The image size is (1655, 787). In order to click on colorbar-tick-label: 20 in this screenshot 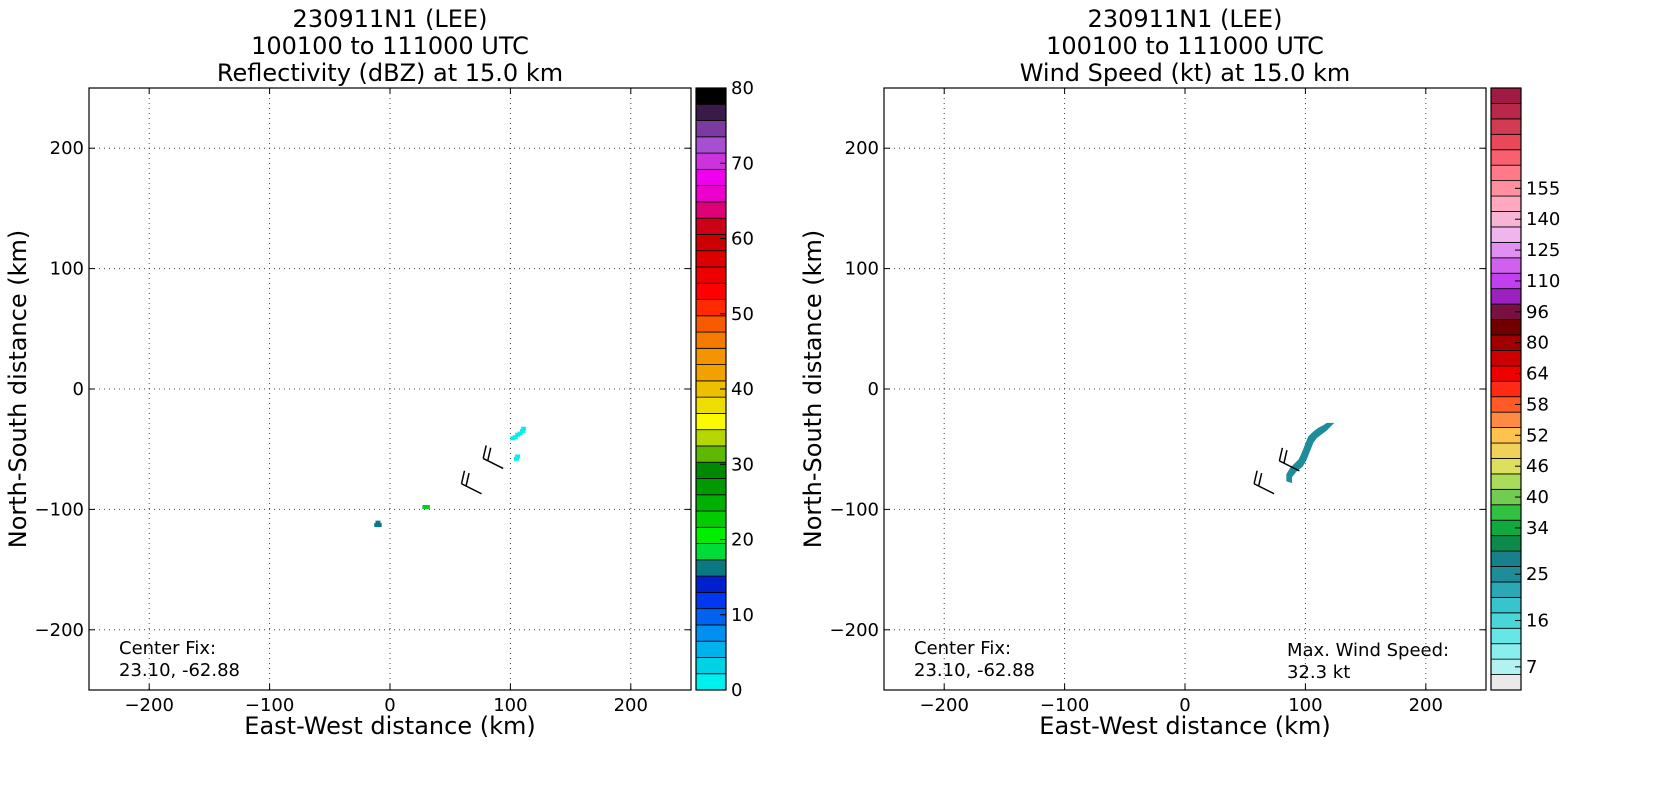, I will do `click(742, 540)`.